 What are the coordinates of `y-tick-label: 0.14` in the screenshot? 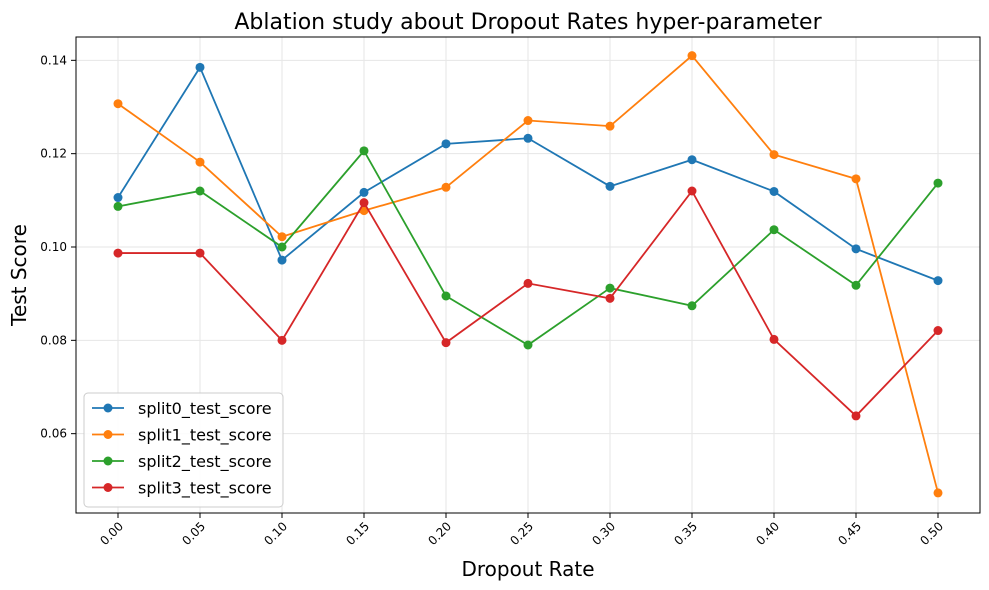 It's located at (53, 60).